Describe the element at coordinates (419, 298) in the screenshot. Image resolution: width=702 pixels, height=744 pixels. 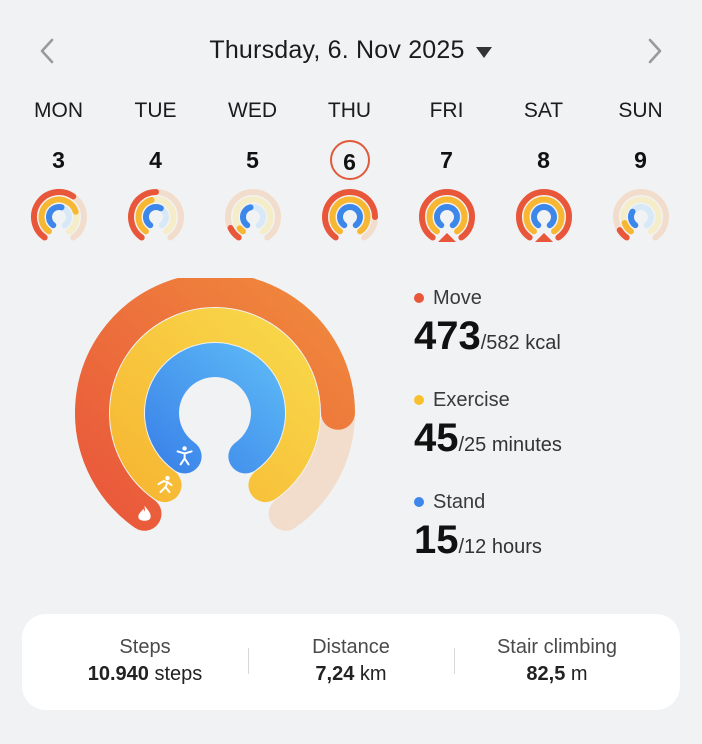
I see `move-dot` at that location.